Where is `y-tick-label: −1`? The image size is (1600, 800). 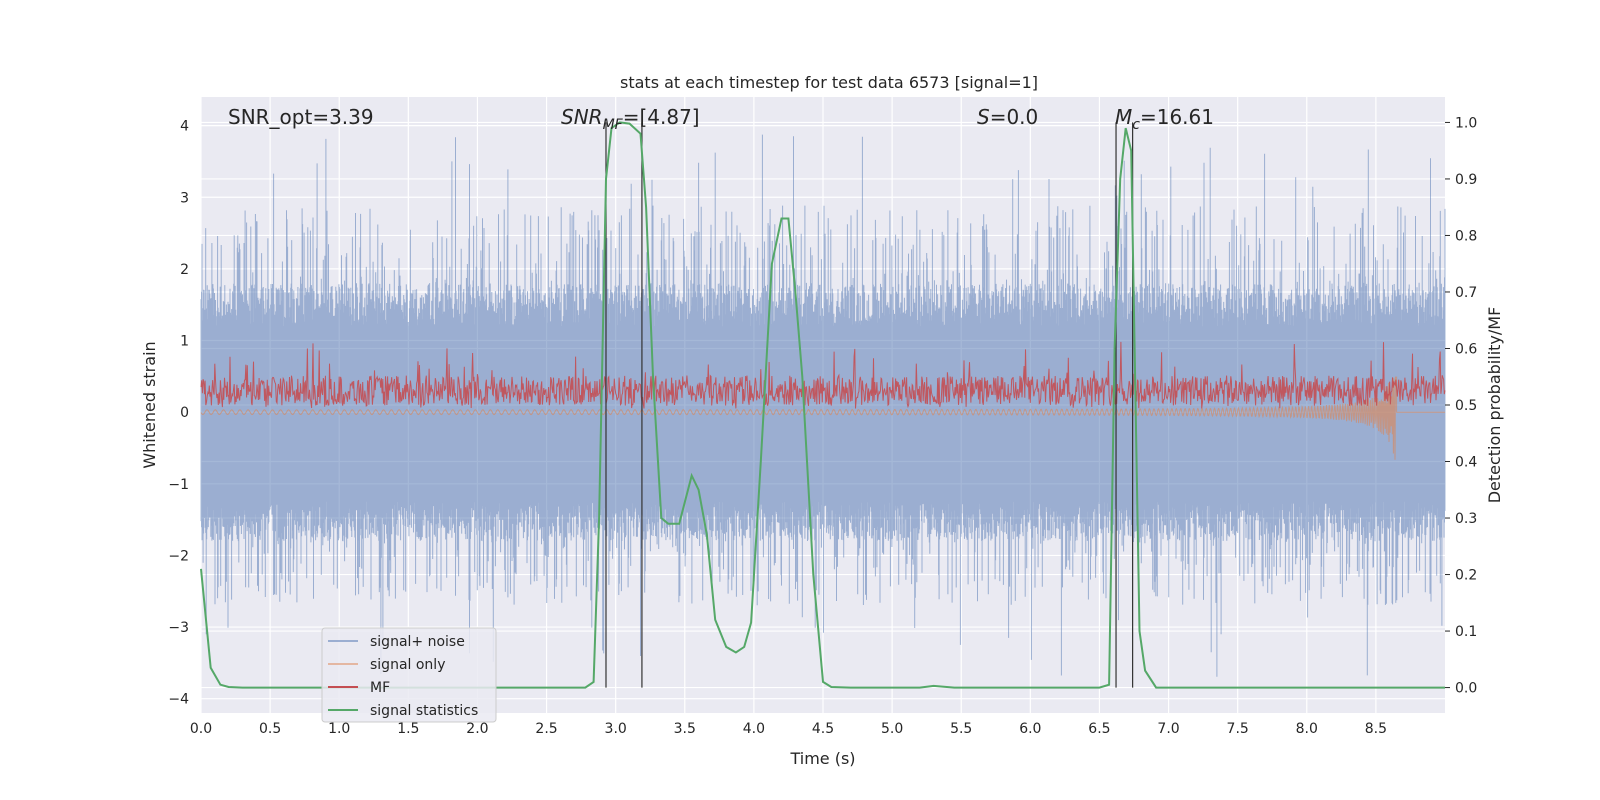 y-tick-label: −1 is located at coordinates (178, 485).